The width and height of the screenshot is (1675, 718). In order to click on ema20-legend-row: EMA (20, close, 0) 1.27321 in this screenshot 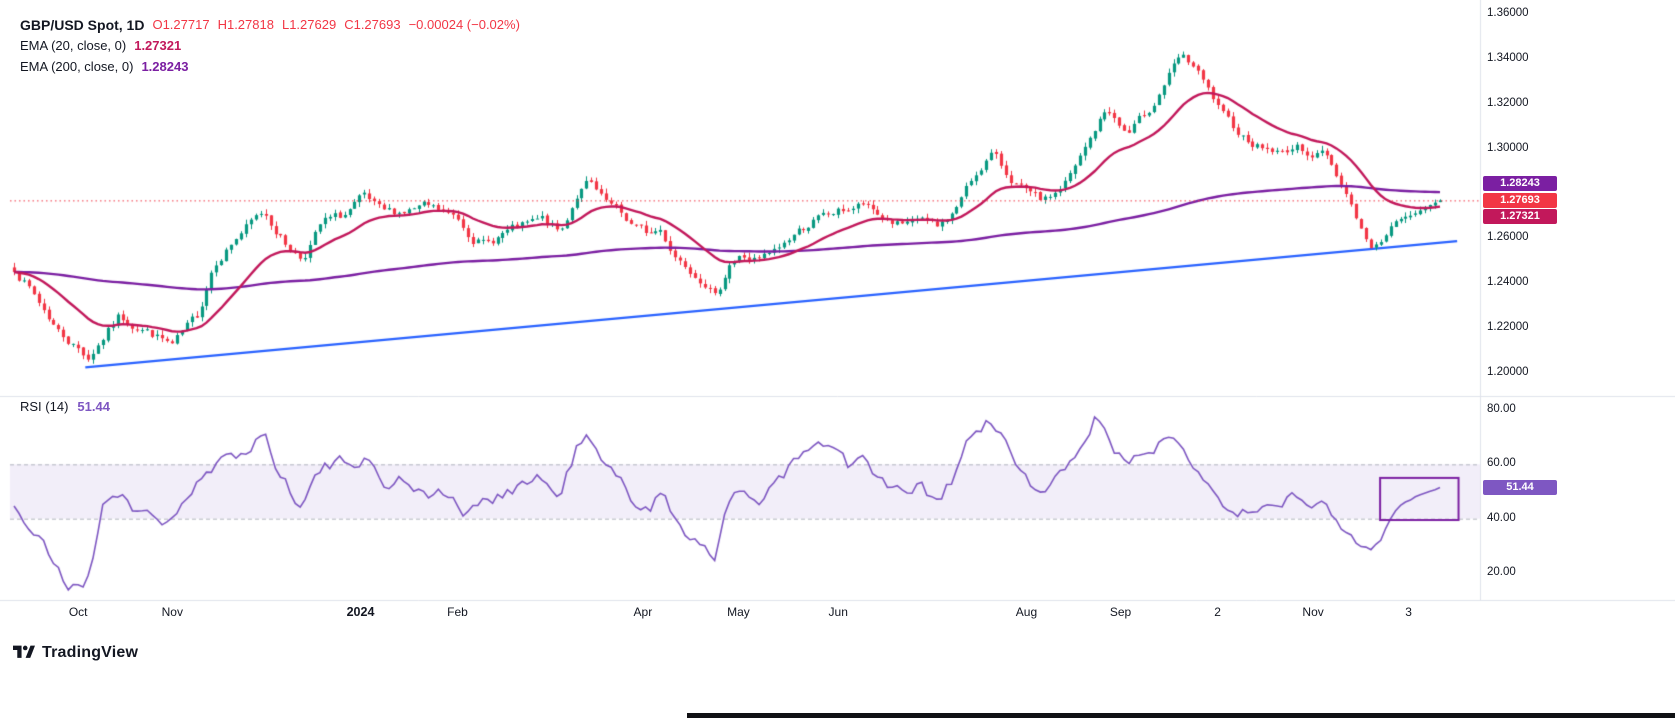, I will do `click(270, 45)`.